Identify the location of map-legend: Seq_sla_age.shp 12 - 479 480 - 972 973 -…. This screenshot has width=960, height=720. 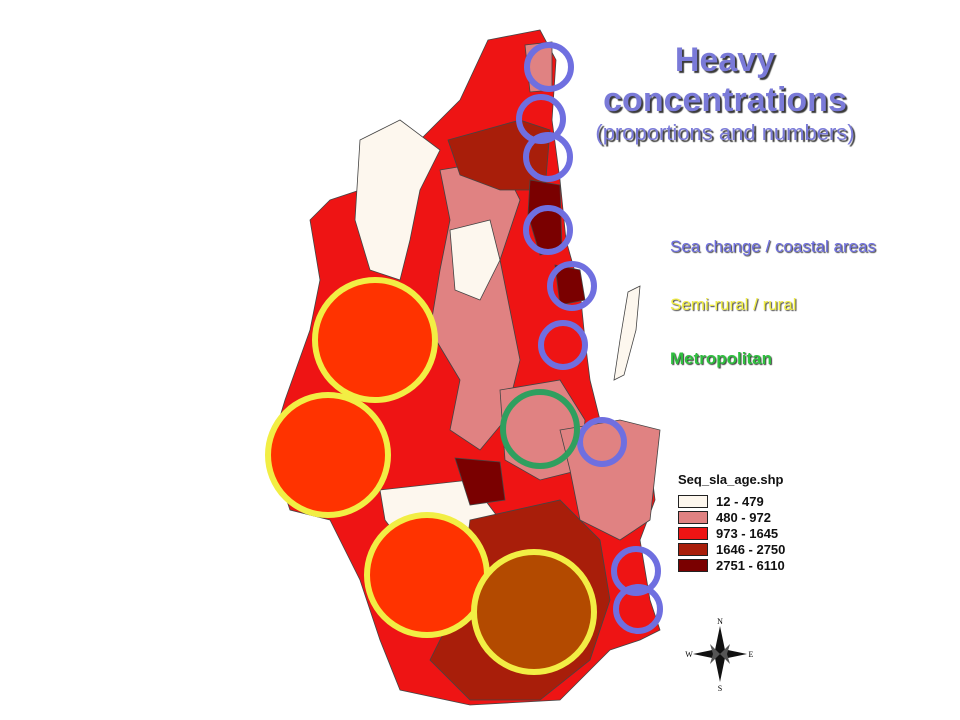
(731, 522).